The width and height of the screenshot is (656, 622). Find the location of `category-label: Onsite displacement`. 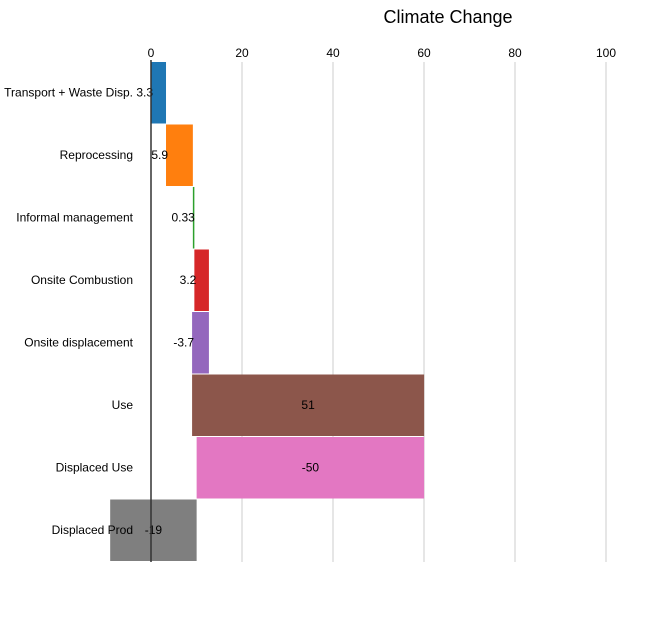

category-label: Onsite displacement is located at coordinates (78, 342).